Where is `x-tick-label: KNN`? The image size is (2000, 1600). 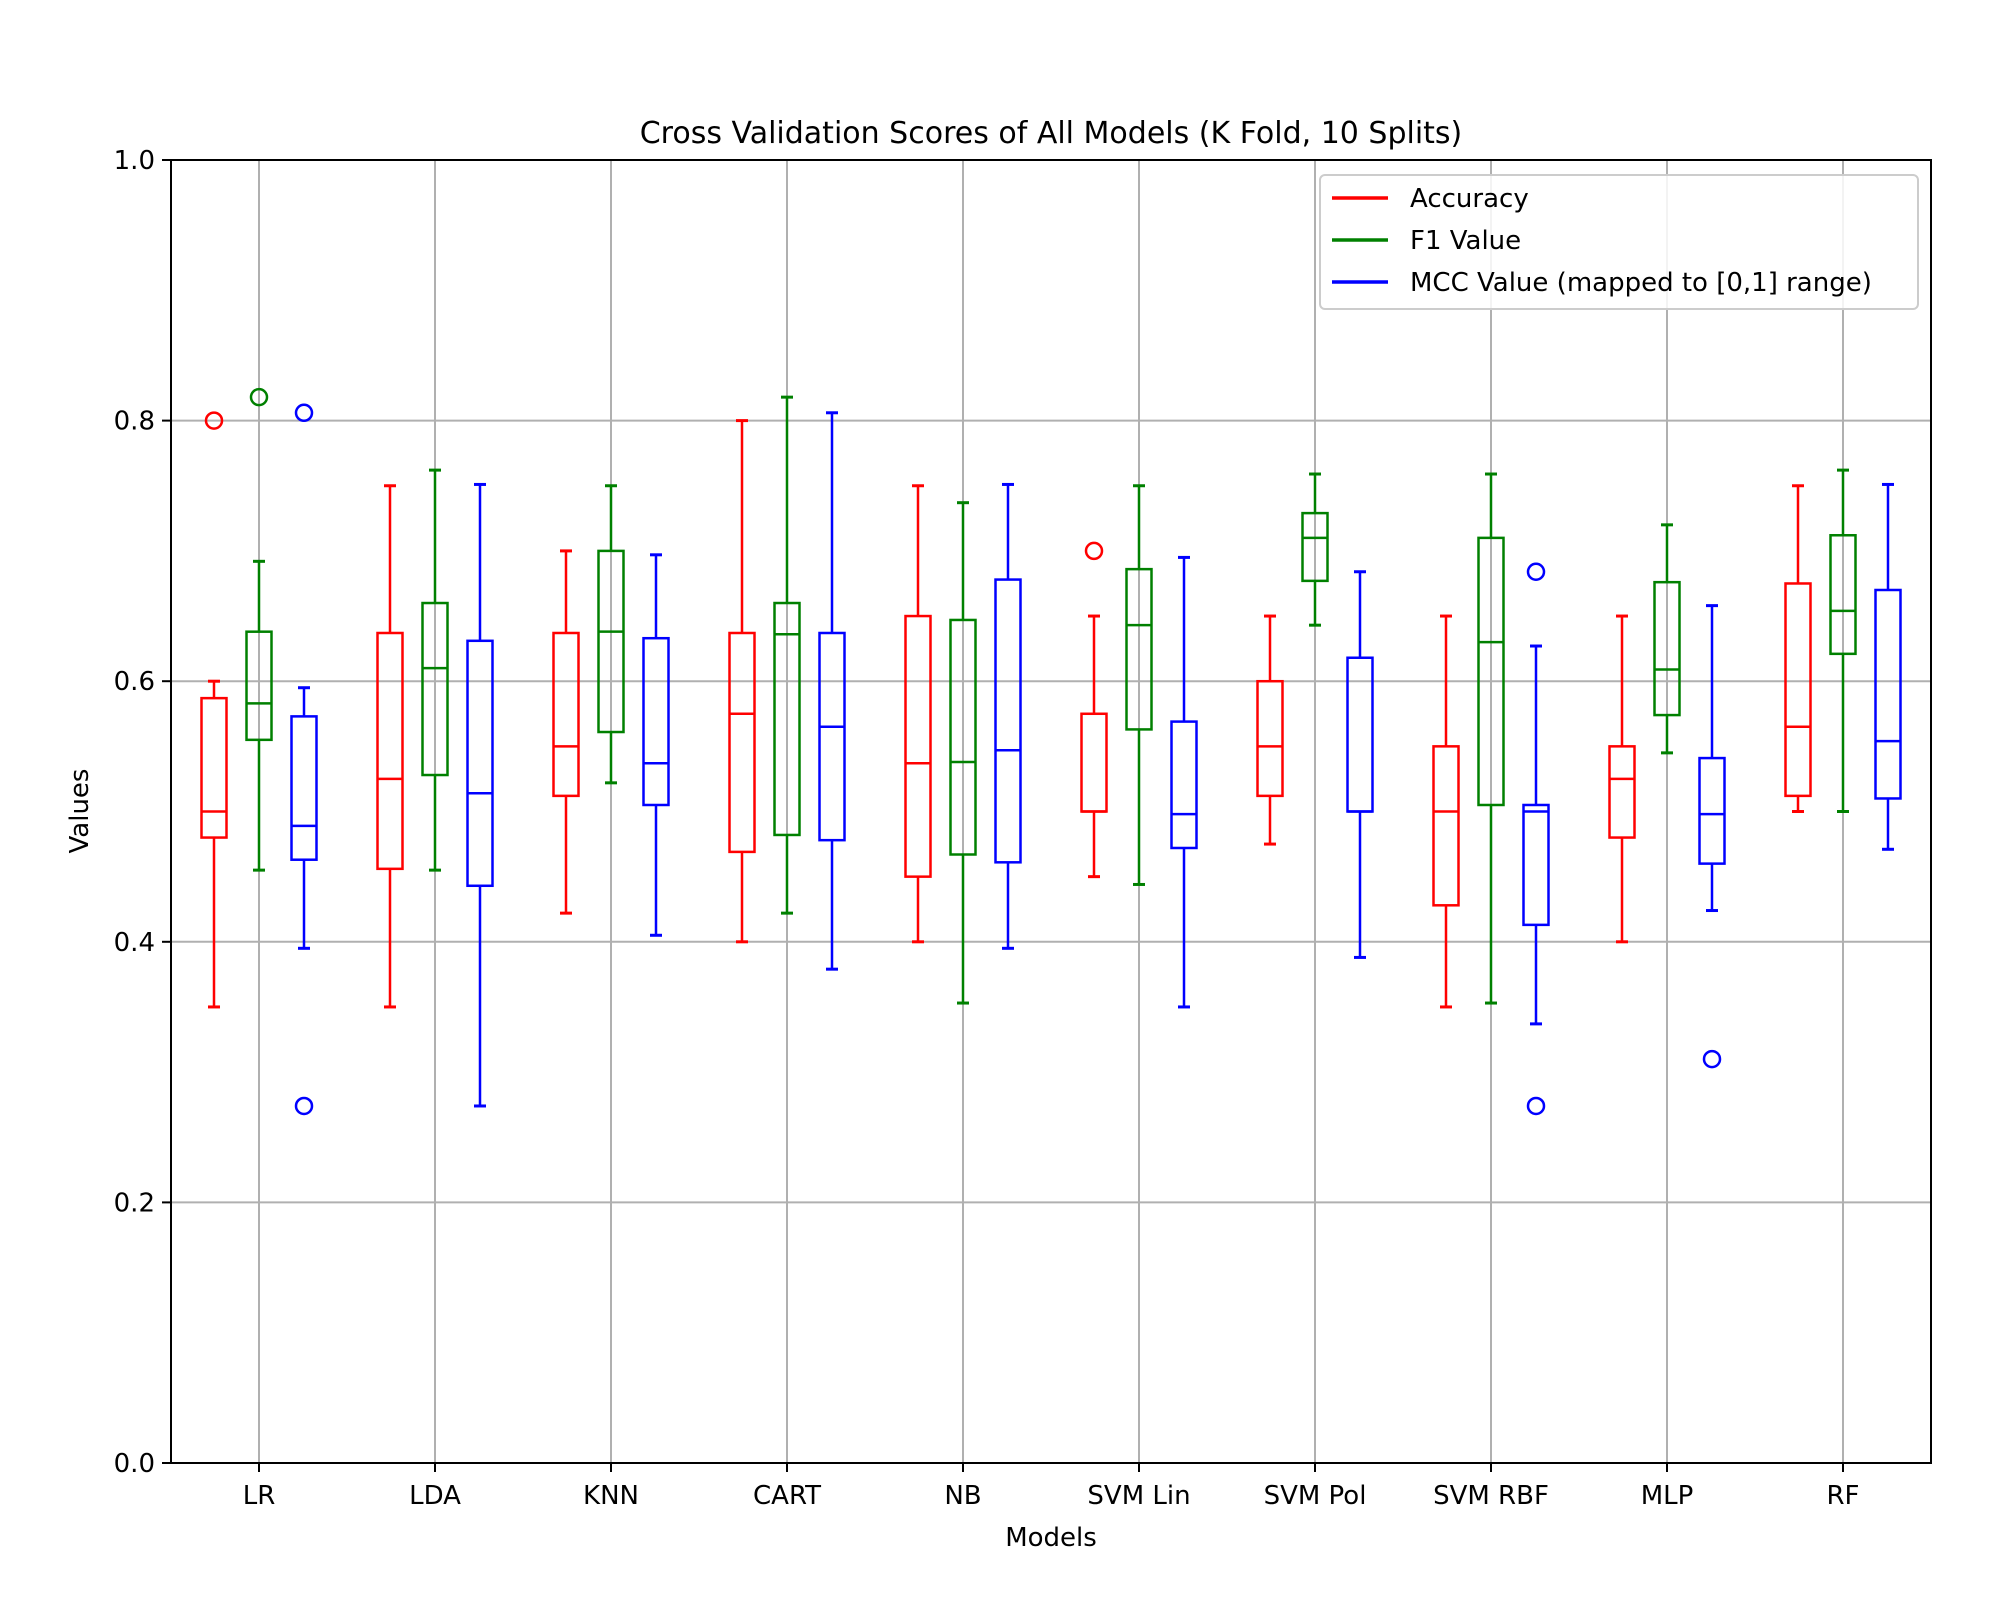
x-tick-label: KNN is located at coordinates (611, 1496).